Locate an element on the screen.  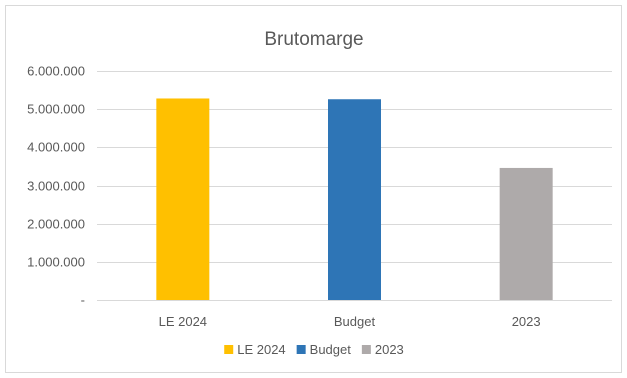
y-tick-label: 5.000.000 is located at coordinates (56, 109).